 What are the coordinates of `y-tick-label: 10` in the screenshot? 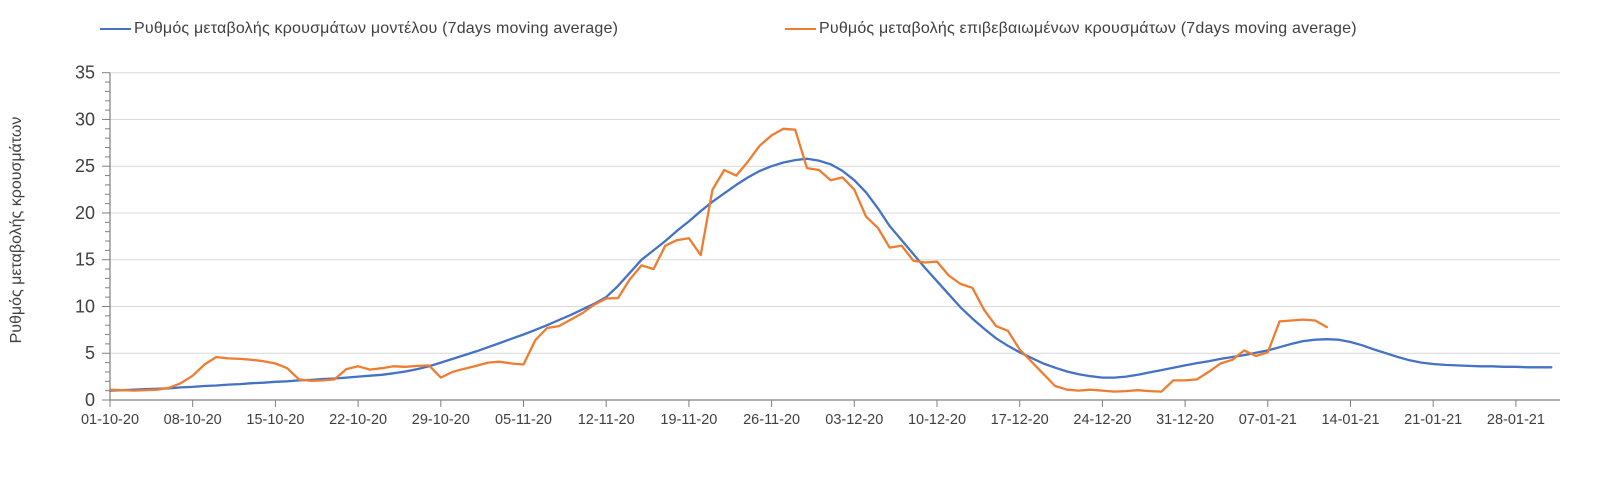 It's located at (85, 306).